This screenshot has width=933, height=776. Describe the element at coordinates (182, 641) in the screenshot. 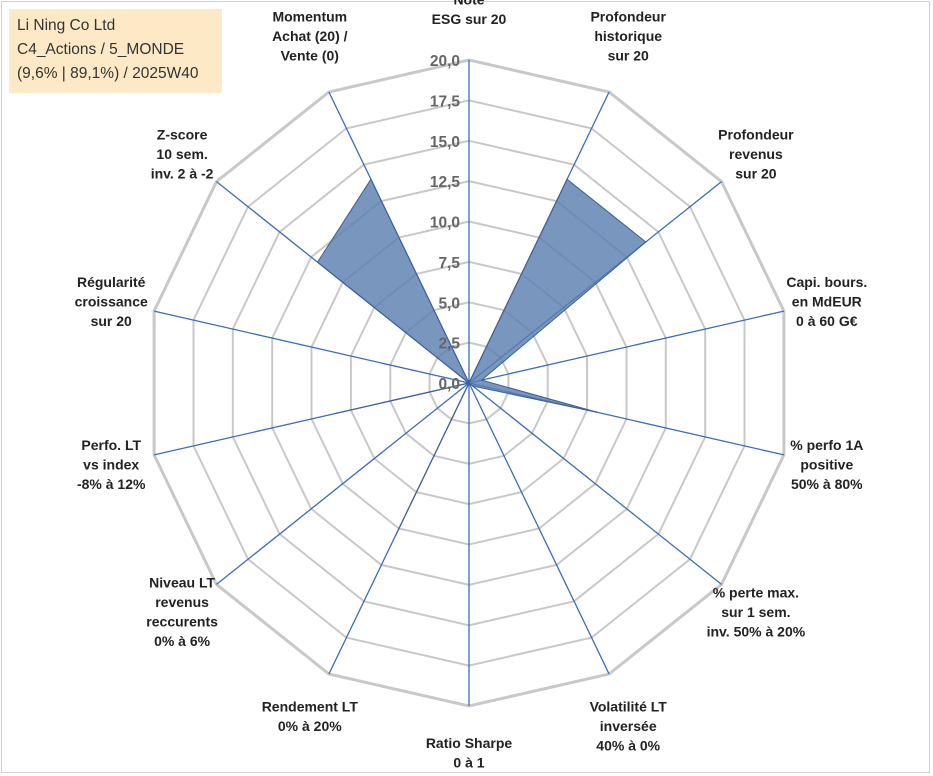

I see `axis-label-line: 0% à 6%` at that location.